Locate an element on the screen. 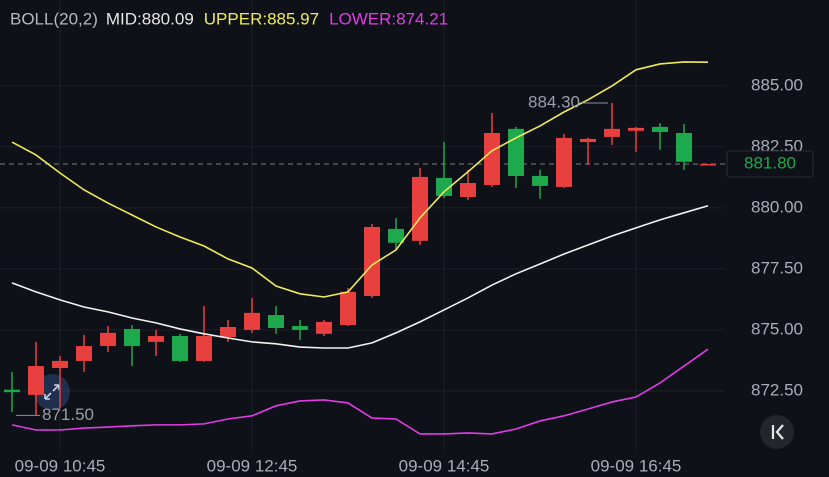  y-tick-label: 877.50 is located at coordinates (777, 267).